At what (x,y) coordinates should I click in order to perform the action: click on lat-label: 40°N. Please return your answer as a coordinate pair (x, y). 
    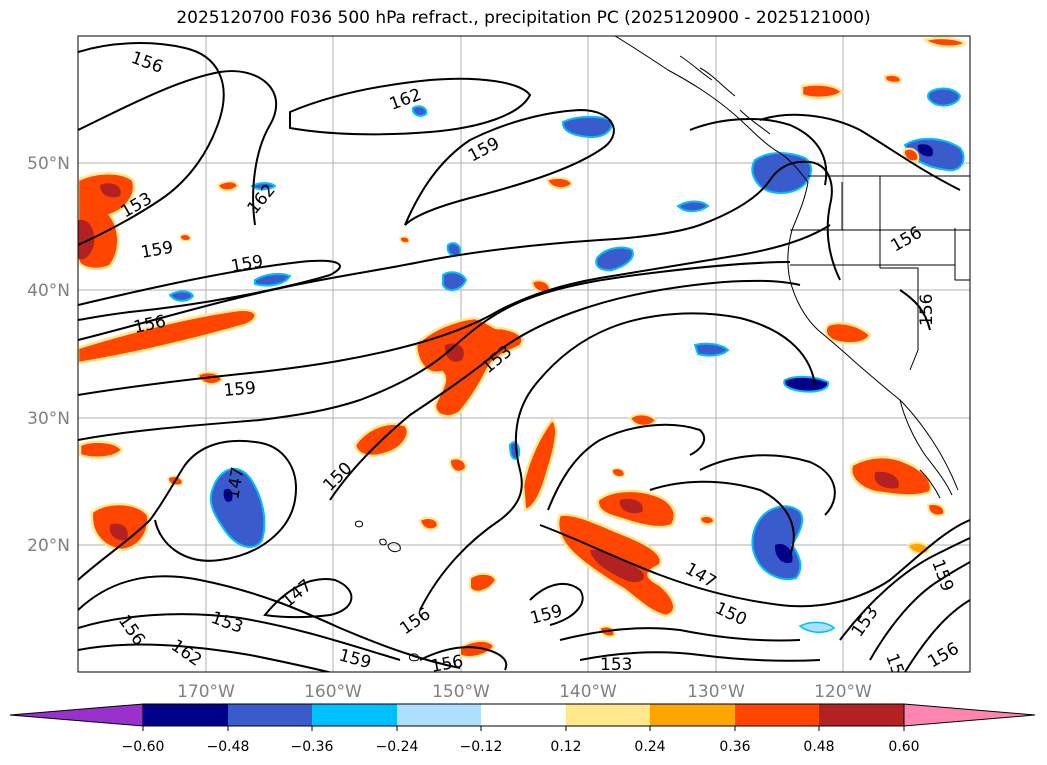
    Looking at the image, I should click on (48, 291).